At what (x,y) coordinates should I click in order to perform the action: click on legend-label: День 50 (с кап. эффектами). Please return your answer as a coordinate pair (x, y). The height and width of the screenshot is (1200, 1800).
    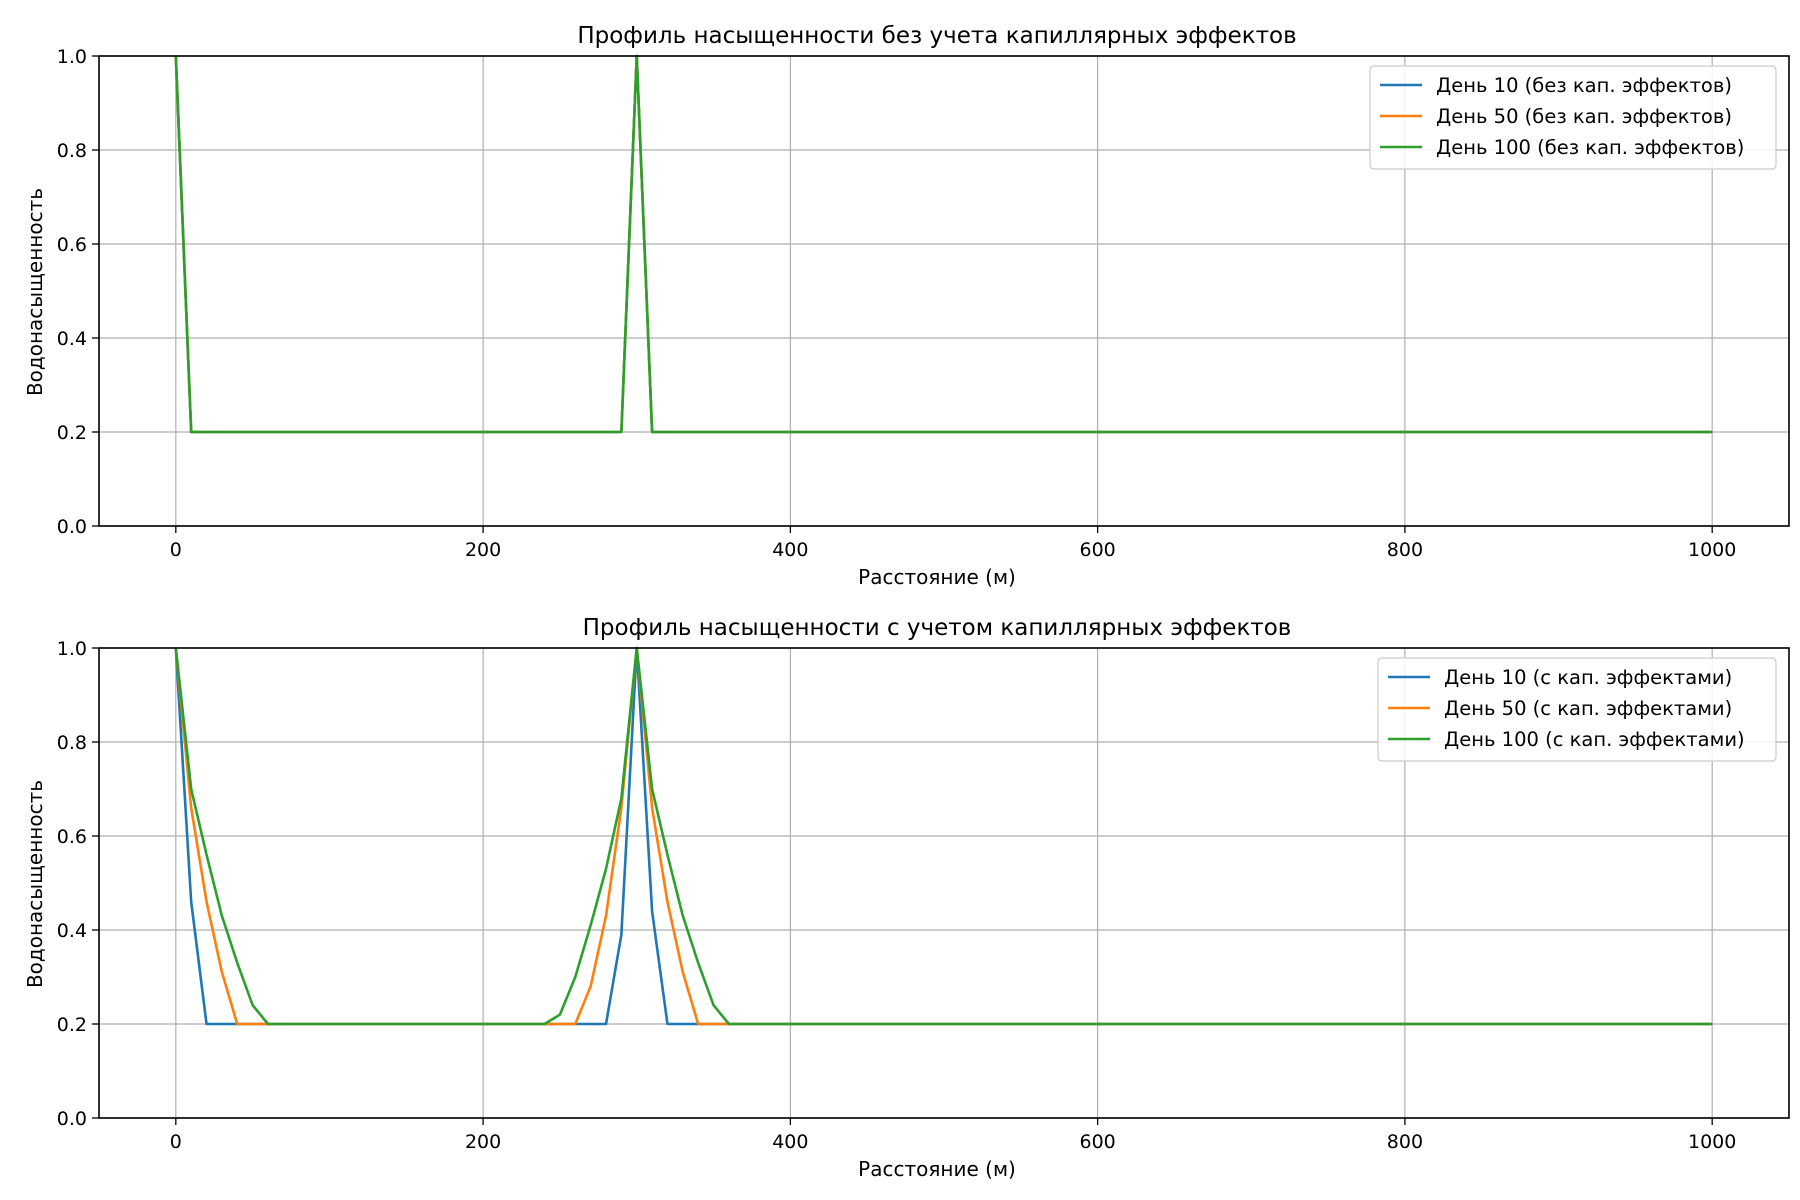
    Looking at the image, I should click on (1588, 708).